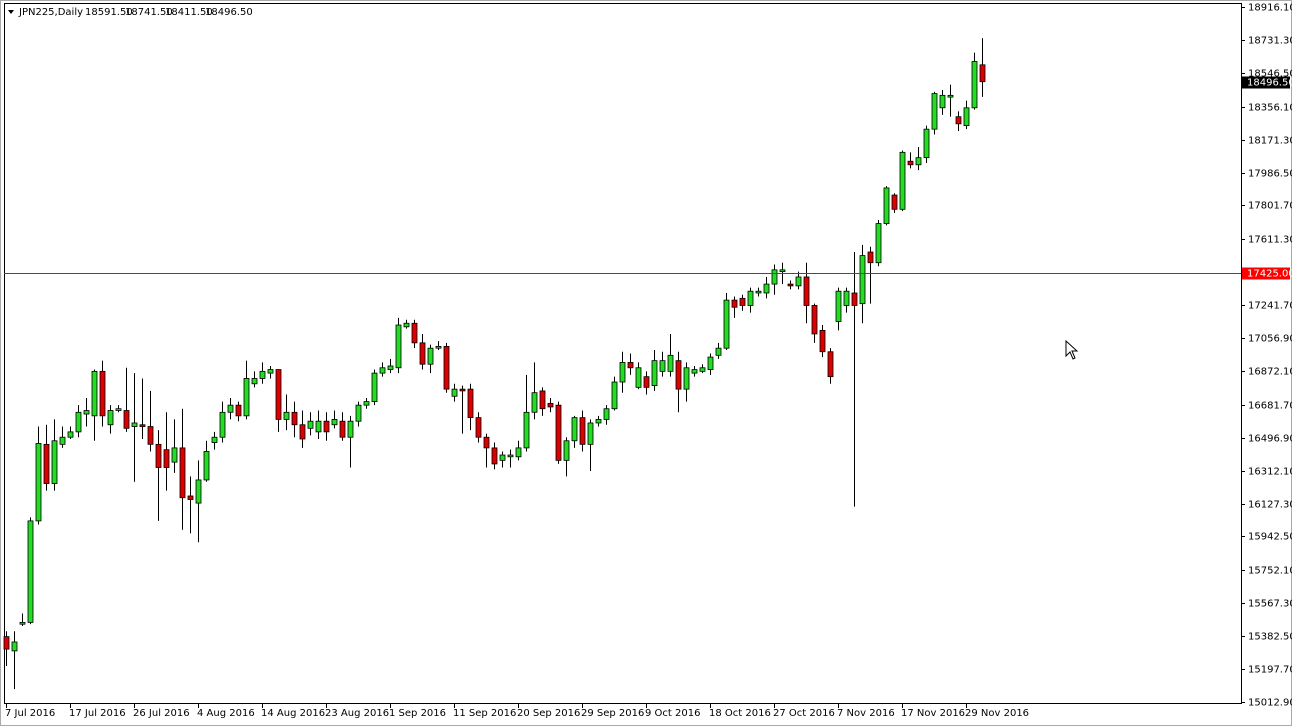 This screenshot has width=1292, height=726. What do you see at coordinates (997, 713) in the screenshot?
I see `x-tick-label: 29 Nov 2016` at bounding box center [997, 713].